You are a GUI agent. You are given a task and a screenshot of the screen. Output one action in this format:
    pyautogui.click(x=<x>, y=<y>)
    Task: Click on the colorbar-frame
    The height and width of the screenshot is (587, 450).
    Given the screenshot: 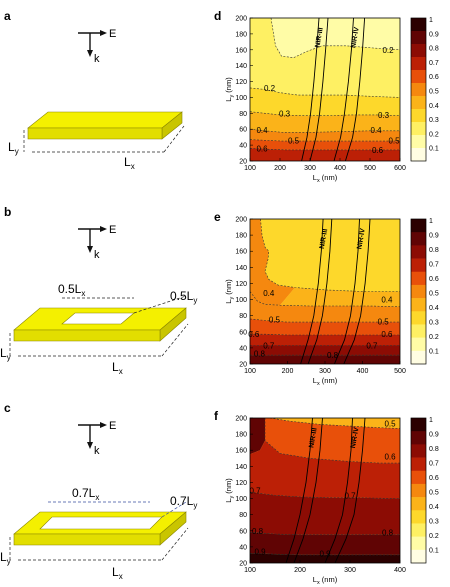 What is the action you would take?
    pyautogui.click(x=418, y=291)
    